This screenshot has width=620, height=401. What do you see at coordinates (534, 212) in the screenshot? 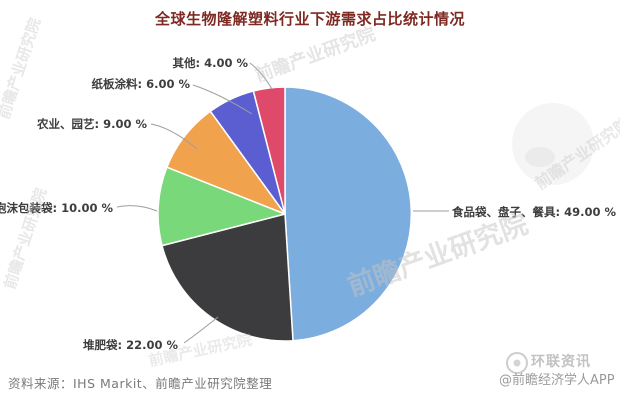
I see `slice-label: 食品袋、盘子、餐具: 49.00 %` at bounding box center [534, 212].